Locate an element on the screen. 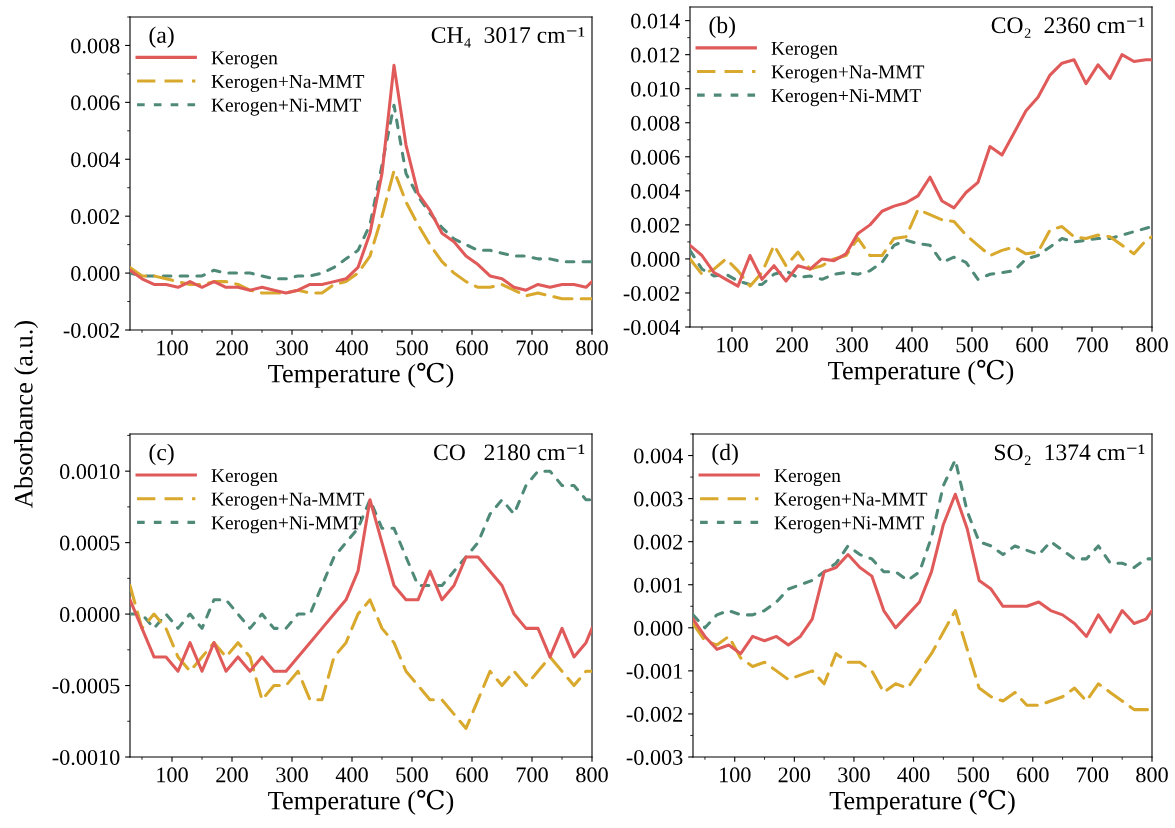  annotation: CH₄ 3017 cm⁻¹ is located at coordinates (508, 37).